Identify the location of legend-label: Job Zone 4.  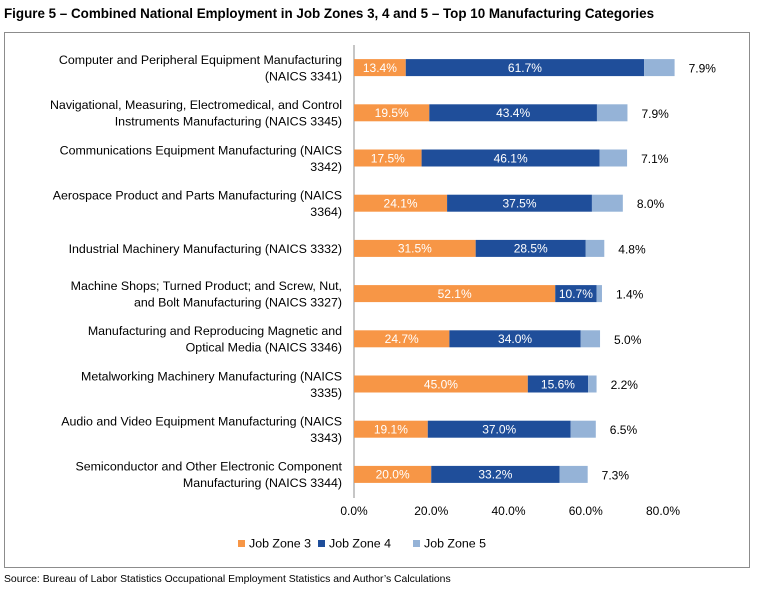
(360, 544).